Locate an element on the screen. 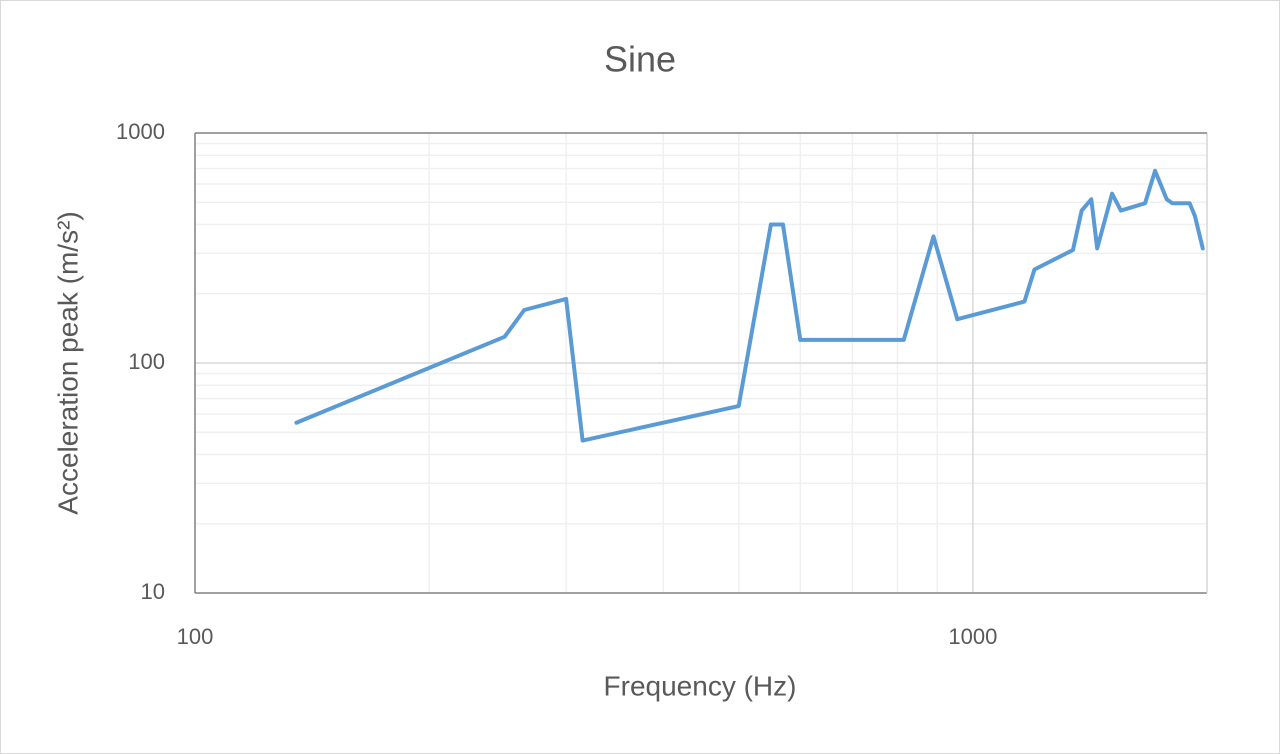 The width and height of the screenshot is (1280, 754). y-axis-label: Acceleration peak (m/s²) is located at coordinates (67, 362).